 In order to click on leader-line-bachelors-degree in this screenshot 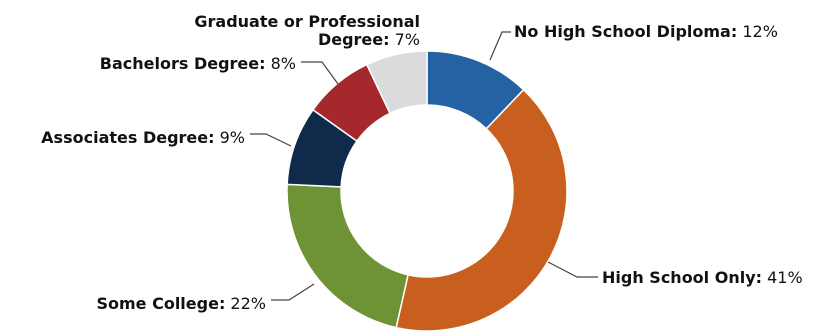, I will do `click(320, 73)`.